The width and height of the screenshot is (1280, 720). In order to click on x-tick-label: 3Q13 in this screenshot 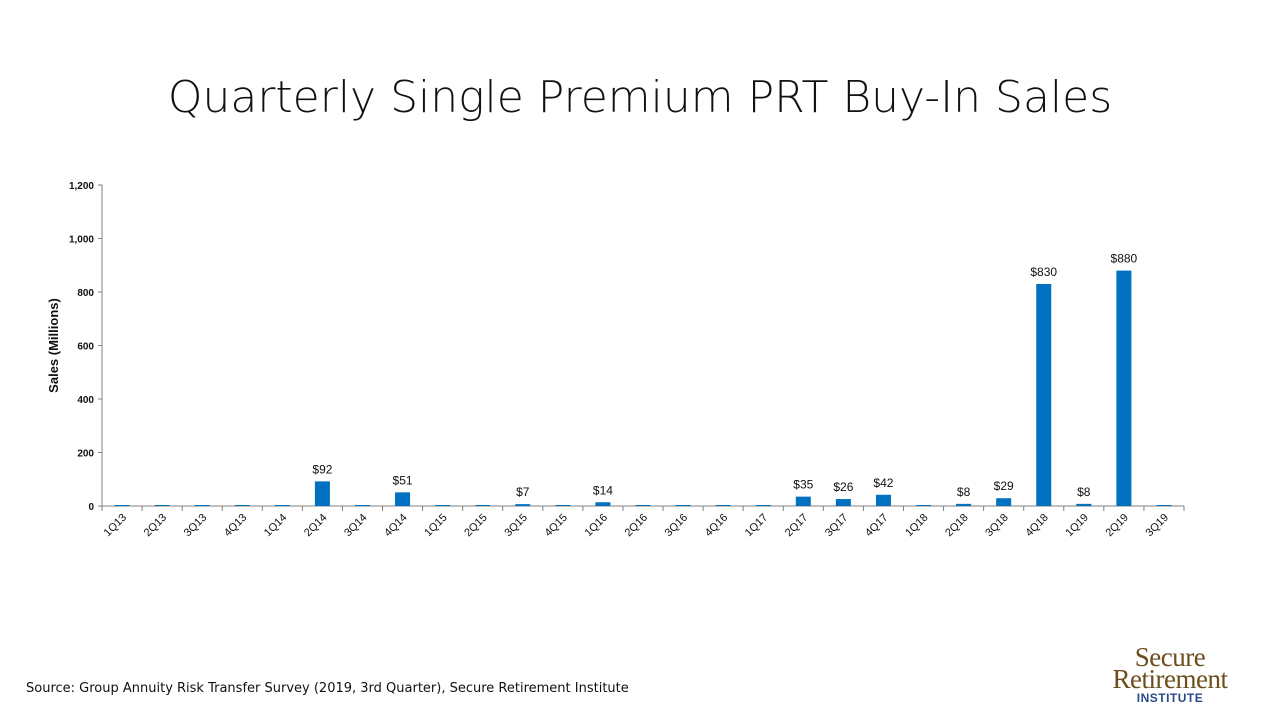, I will do `click(196, 526)`.